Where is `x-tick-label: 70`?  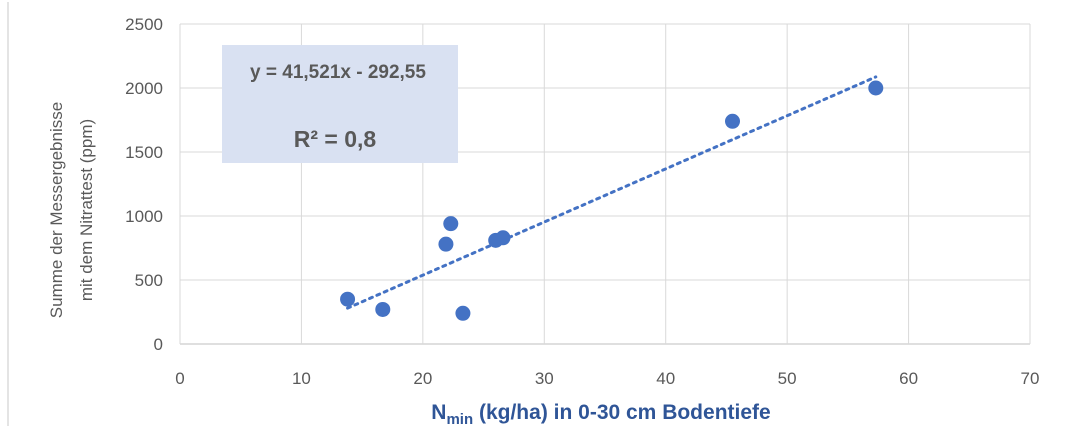
x-tick-label: 70 is located at coordinates (1030, 378).